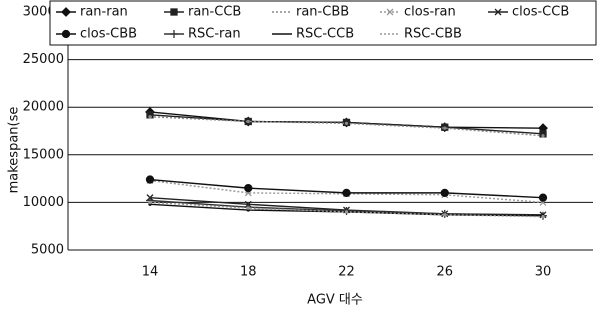 Image resolution: width=599 pixels, height=320 pixels. I want to click on x-tick-label: 14, so click(150, 272).